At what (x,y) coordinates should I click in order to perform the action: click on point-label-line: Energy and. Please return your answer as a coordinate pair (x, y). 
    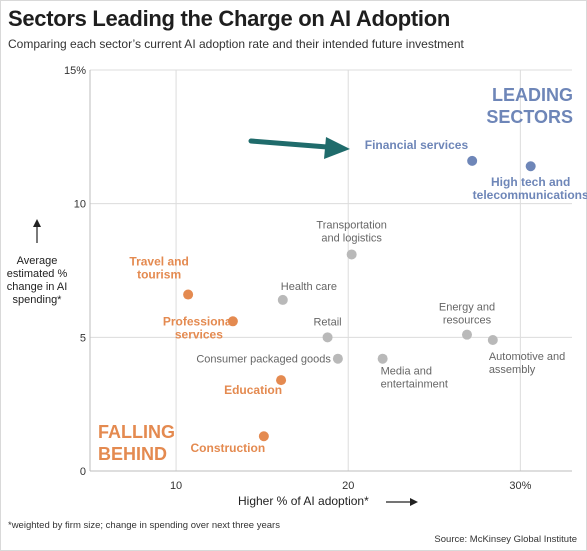
    Looking at the image, I should click on (467, 308).